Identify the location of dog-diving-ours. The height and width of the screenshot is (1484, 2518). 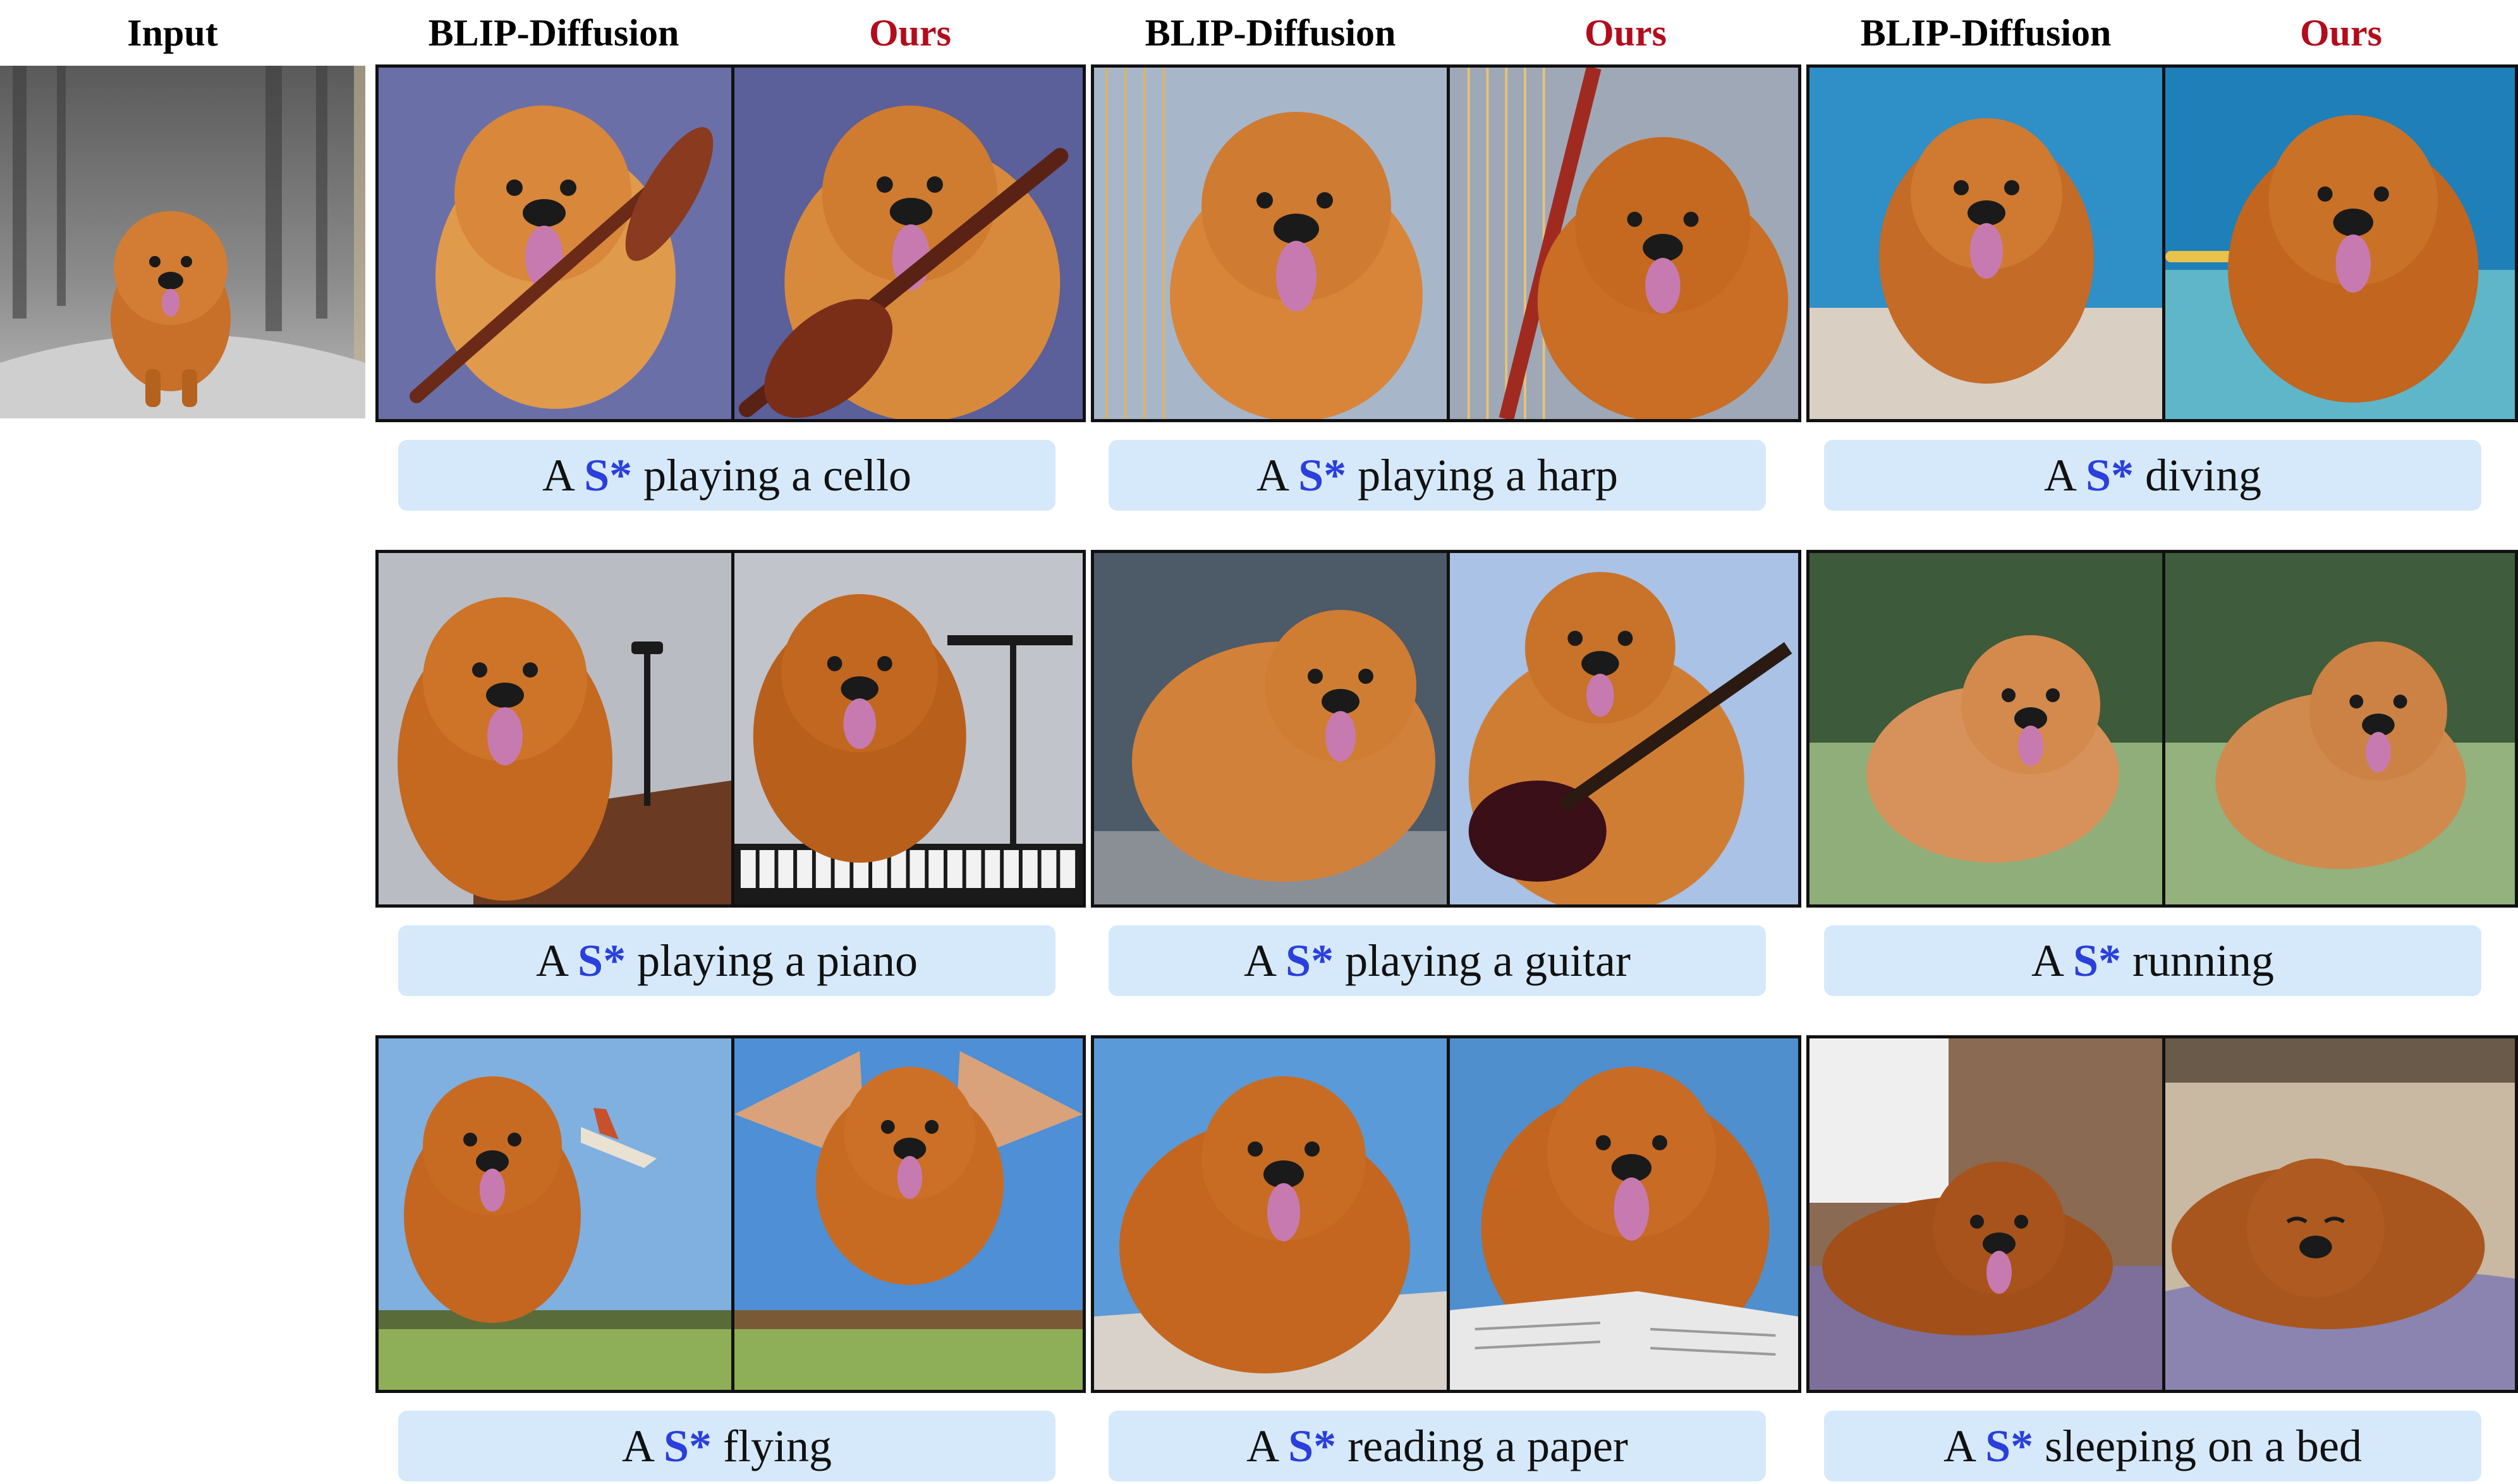
(2340, 243).